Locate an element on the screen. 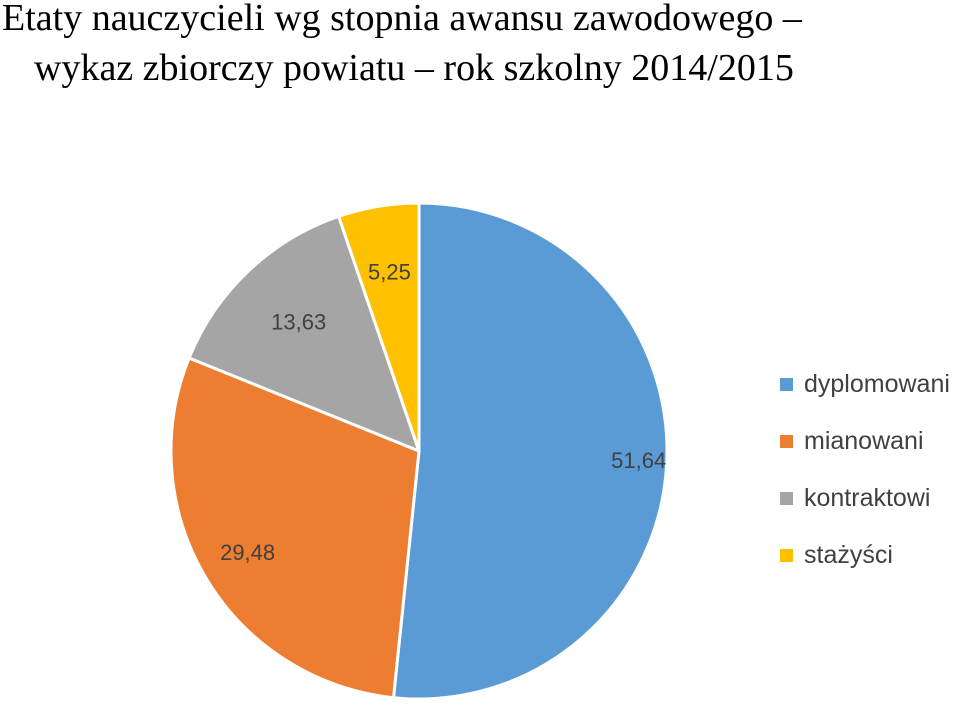  legend-swatch-dyplomowani is located at coordinates (786, 384).